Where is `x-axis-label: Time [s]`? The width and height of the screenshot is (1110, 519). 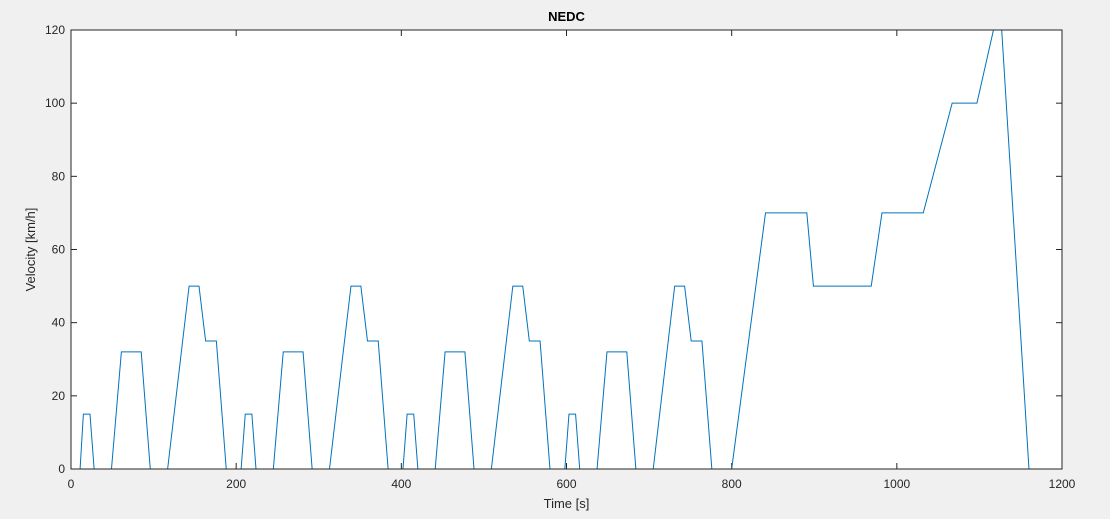
x-axis-label: Time [s] is located at coordinates (567, 503).